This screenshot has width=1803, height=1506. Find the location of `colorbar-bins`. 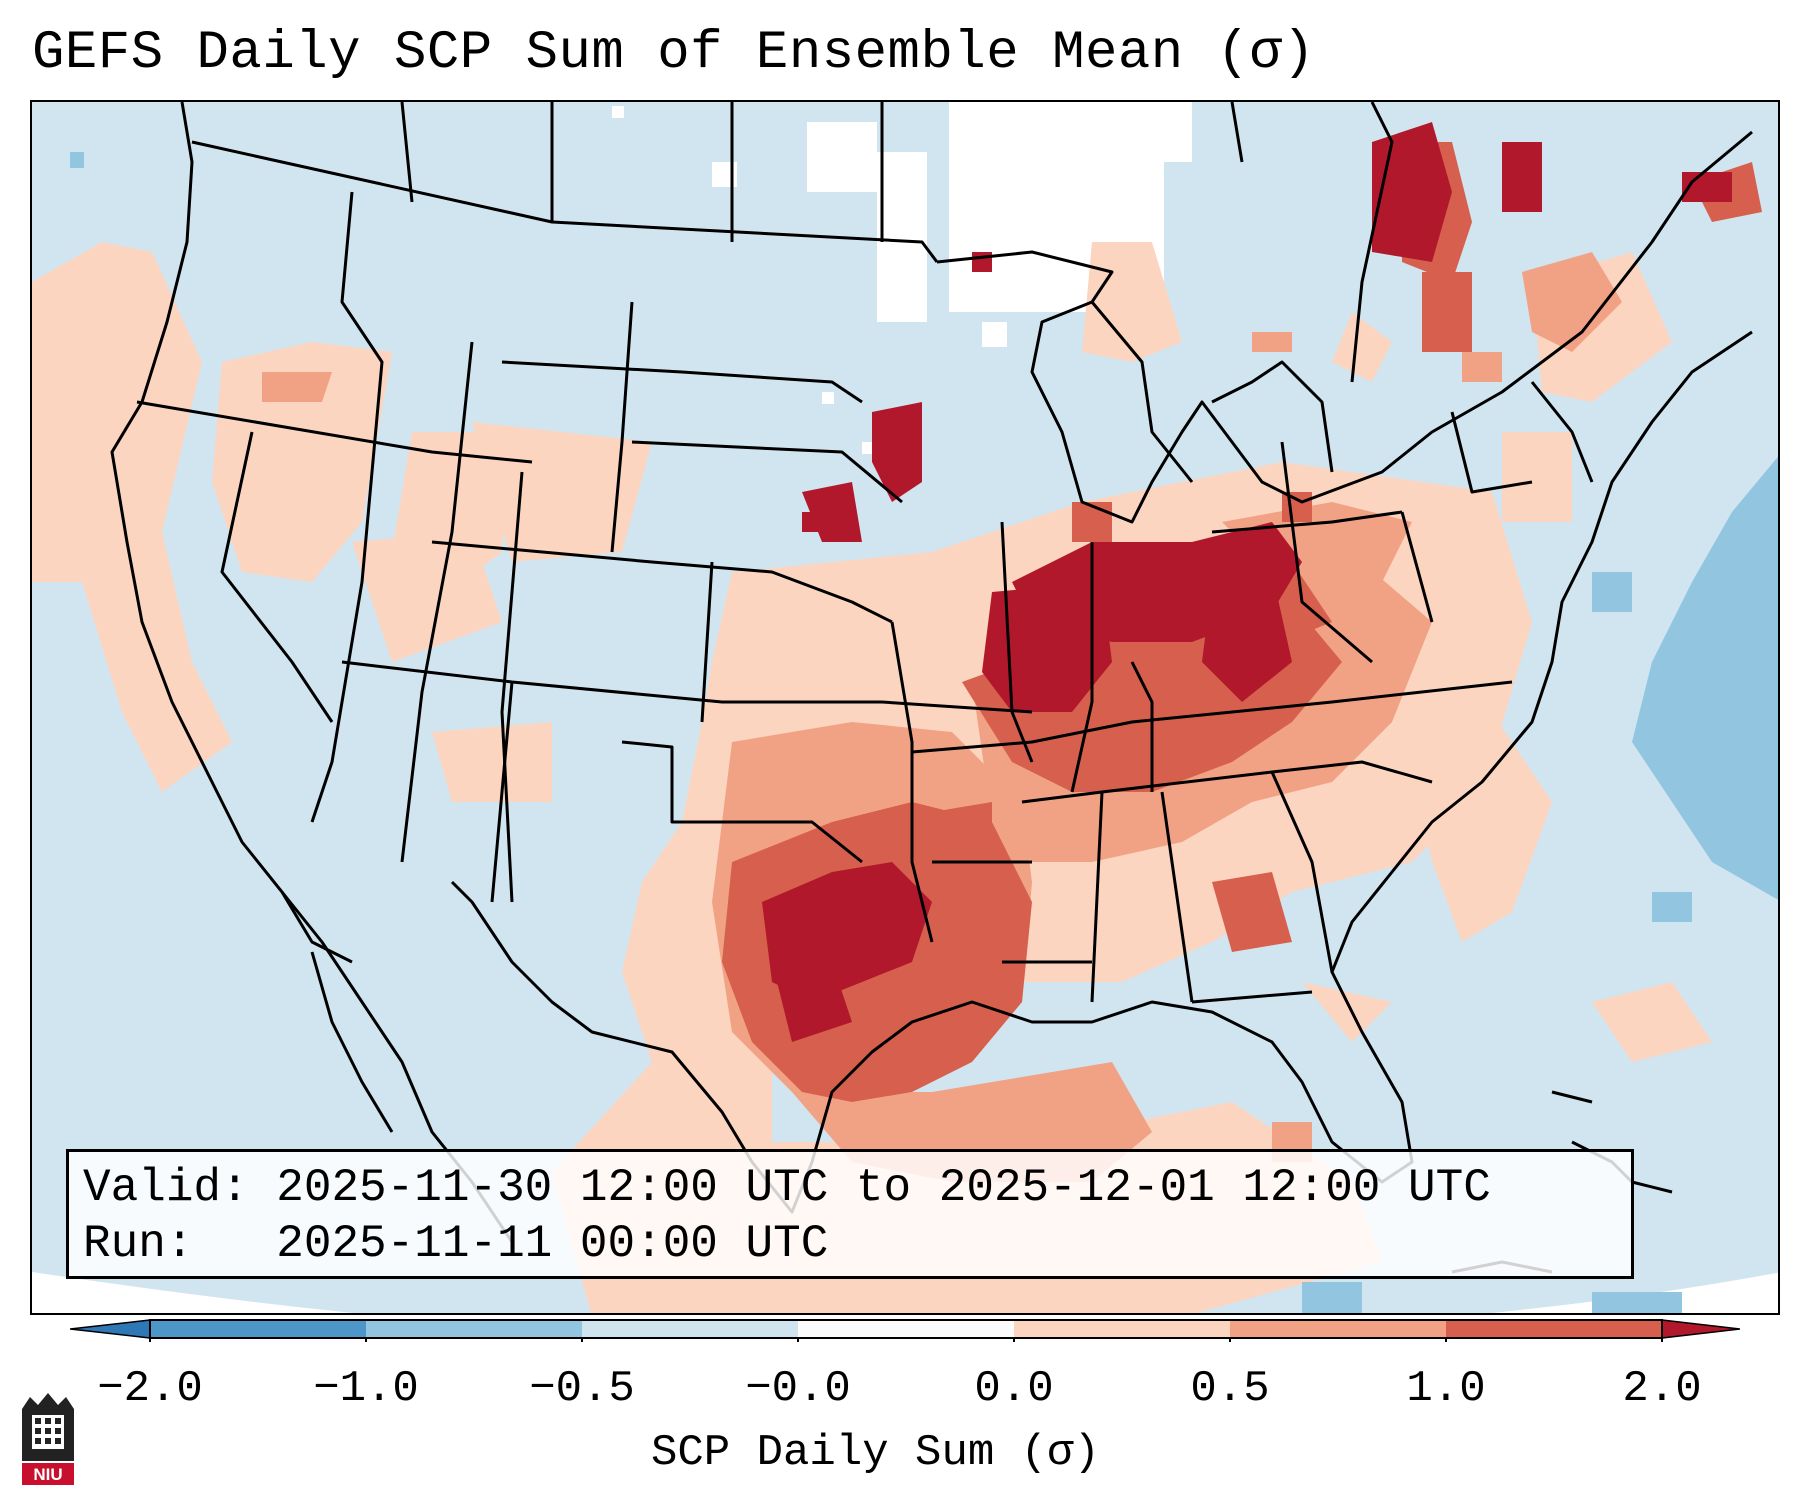

colorbar-bins is located at coordinates (905, 1330).